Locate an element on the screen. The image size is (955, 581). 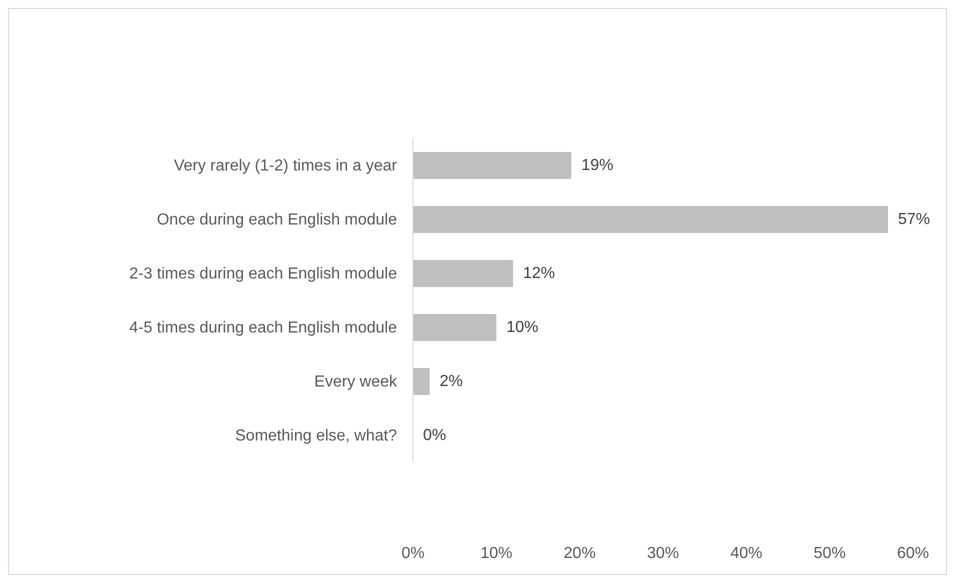
x-tick-label: 20% is located at coordinates (580, 553).